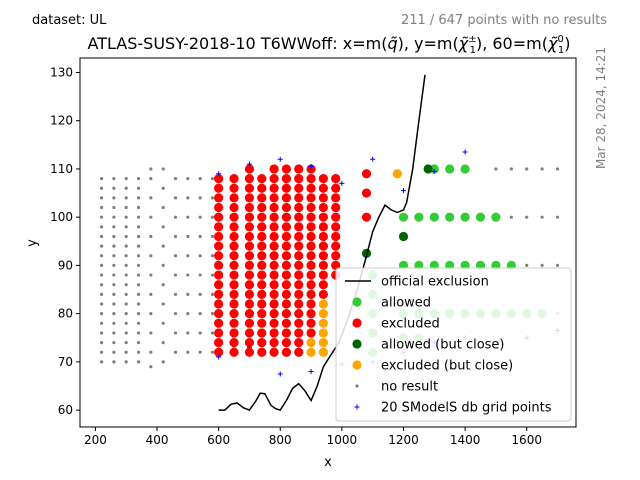 The width and height of the screenshot is (640, 480). What do you see at coordinates (95, 440) in the screenshot?
I see `x-tick-label: 200` at bounding box center [95, 440].